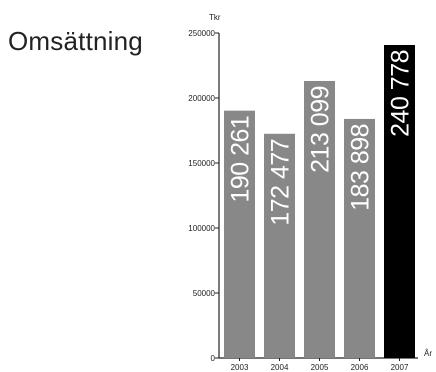  What do you see at coordinates (201, 228) in the screenshot?
I see `y-tick-label: 100000` at bounding box center [201, 228].